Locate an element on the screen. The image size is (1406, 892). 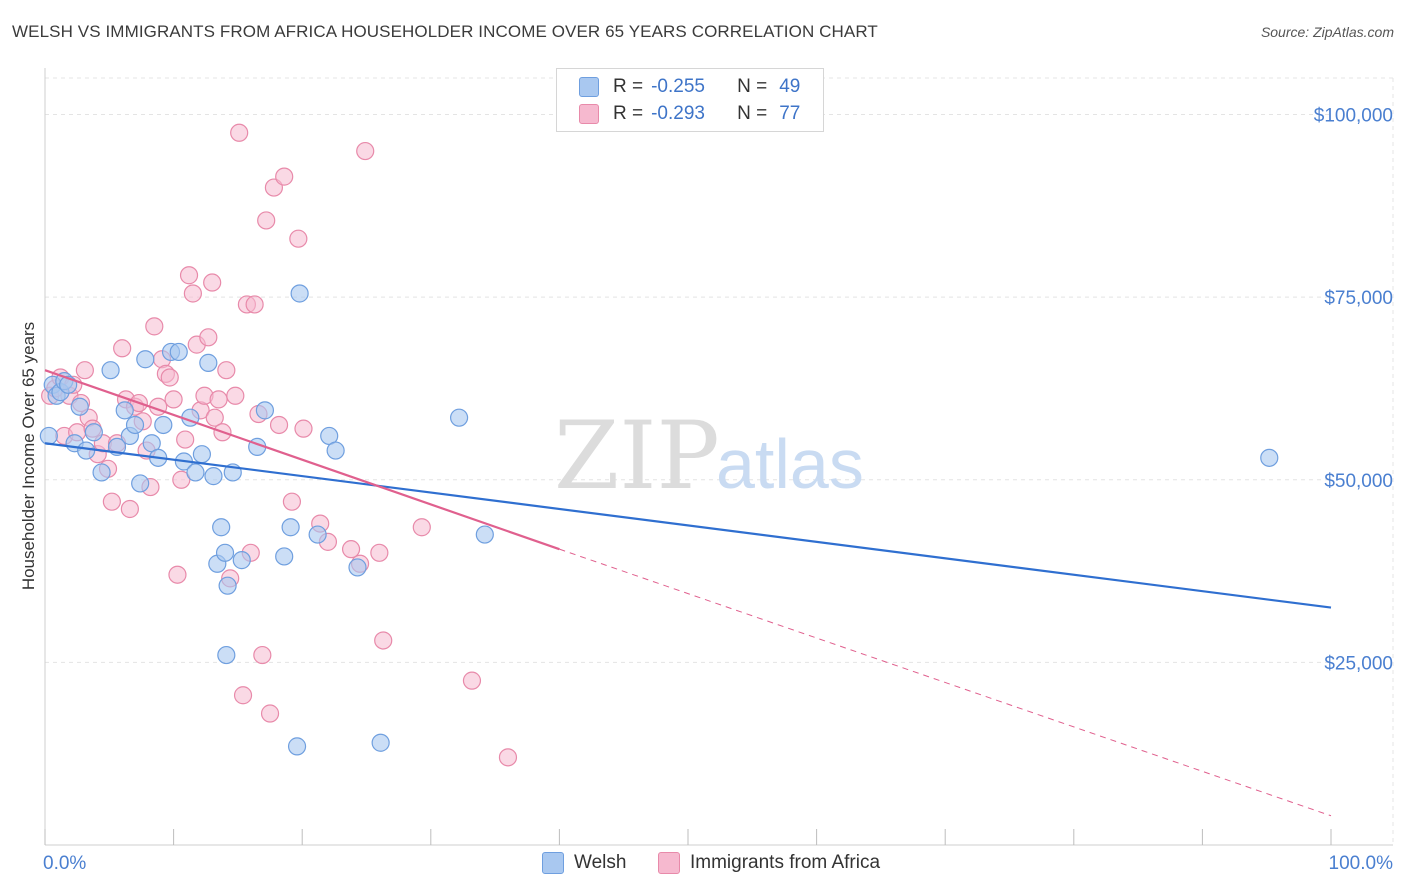
welsh-r-value: -0.255 is located at coordinates (678, 86).